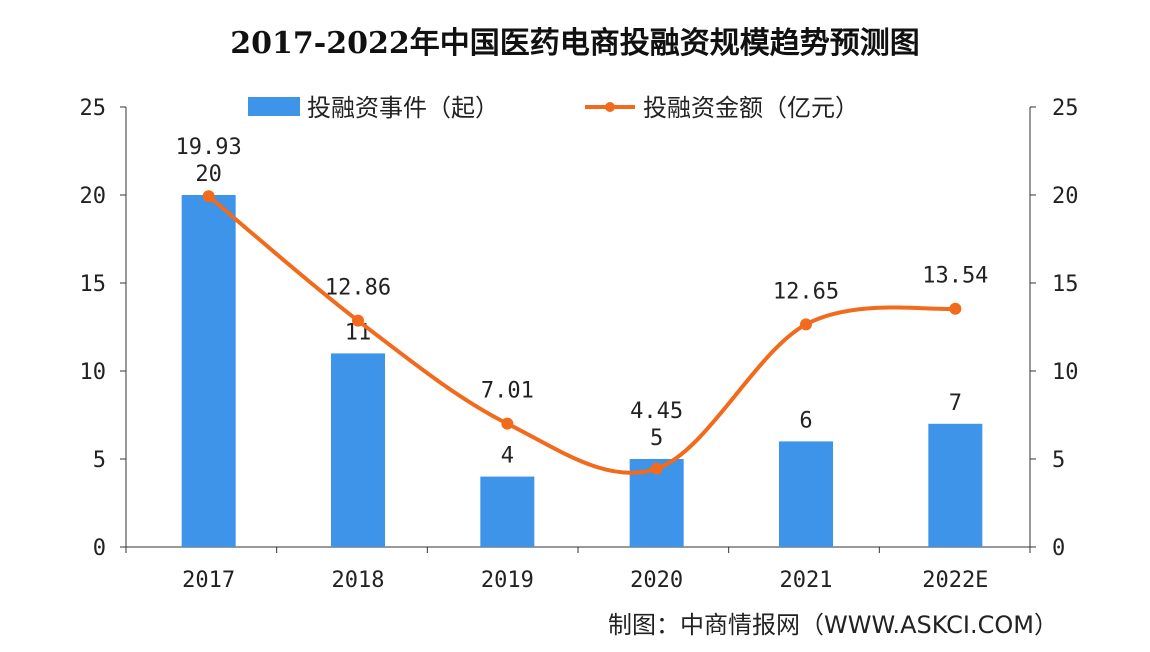 This screenshot has height=652, width=1150. What do you see at coordinates (610, 107) in the screenshot?
I see `legend-line-marker` at bounding box center [610, 107].